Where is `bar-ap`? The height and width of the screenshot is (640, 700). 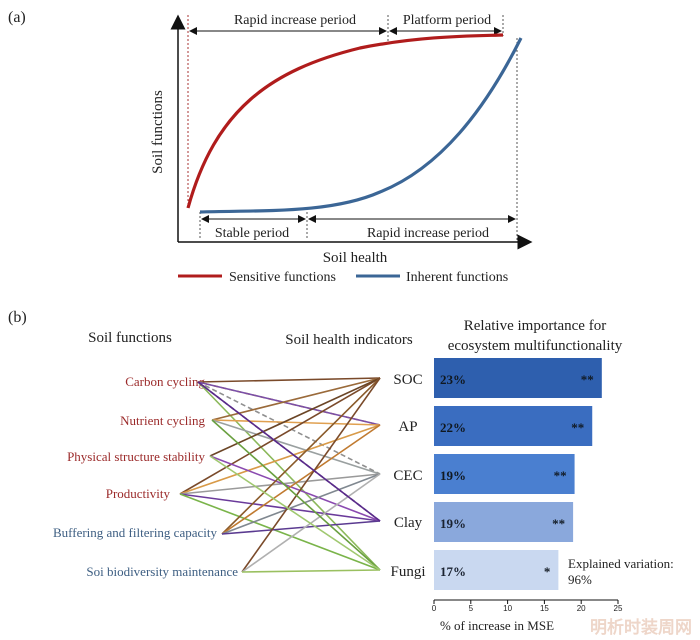 bar-ap is located at coordinates (513, 426).